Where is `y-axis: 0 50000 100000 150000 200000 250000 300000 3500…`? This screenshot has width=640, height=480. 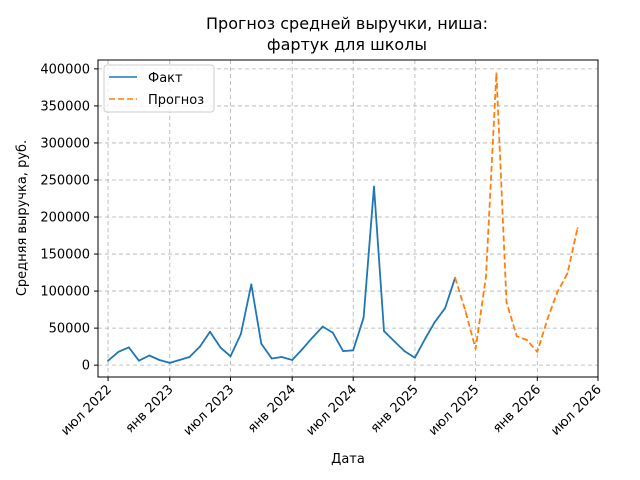 y-axis: 0 50000 100000 150000 200000 250000 300000 3500… is located at coordinates (69, 218).